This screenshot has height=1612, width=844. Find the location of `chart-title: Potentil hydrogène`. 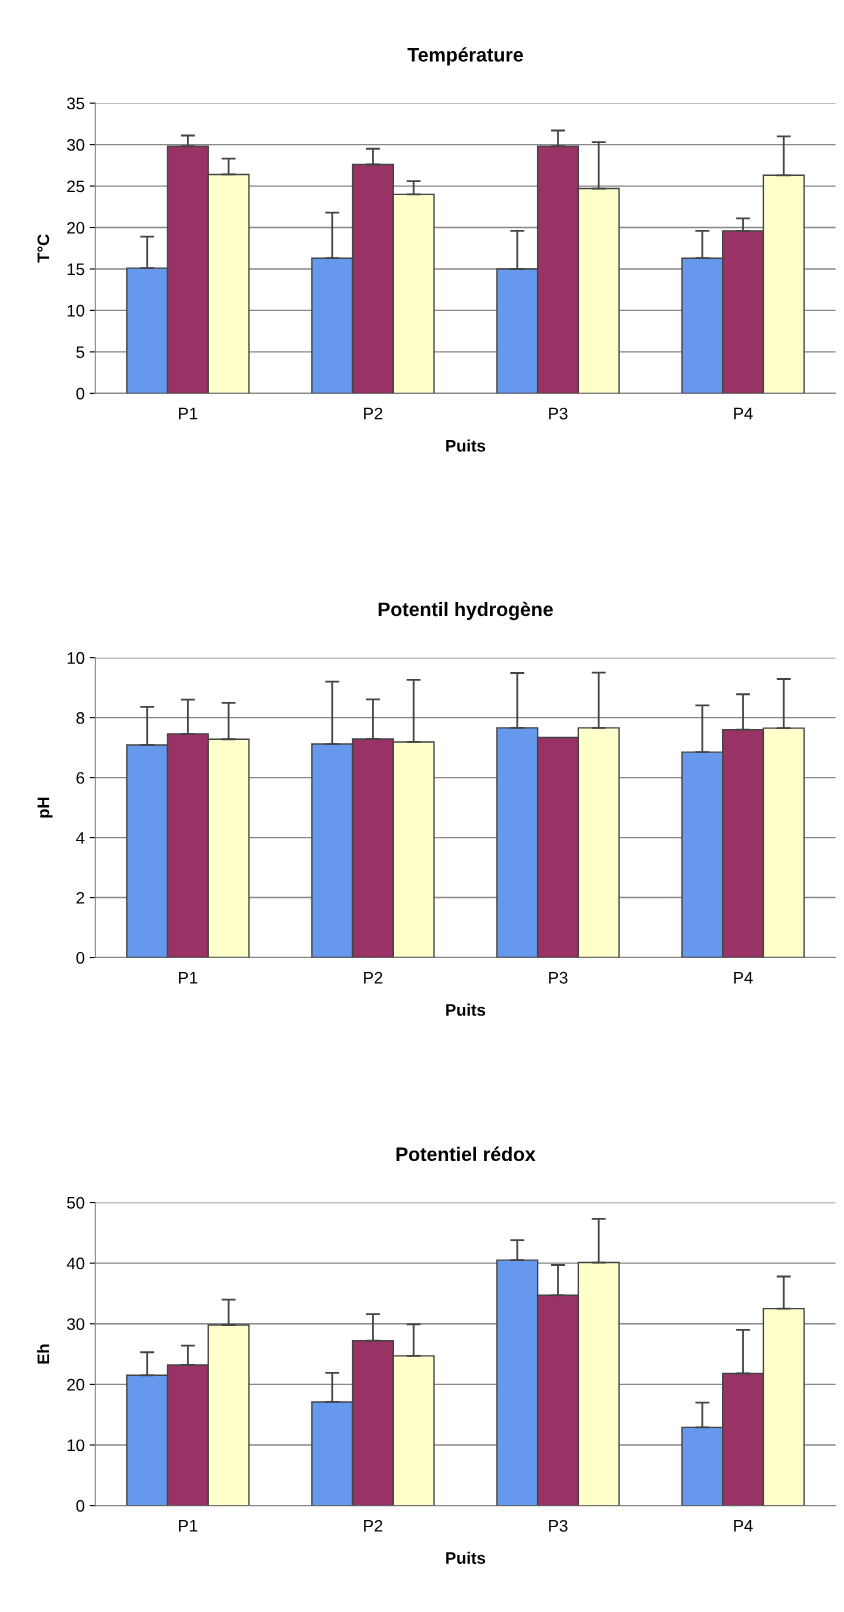

chart-title: Potentil hydrogène is located at coordinates (465, 611).